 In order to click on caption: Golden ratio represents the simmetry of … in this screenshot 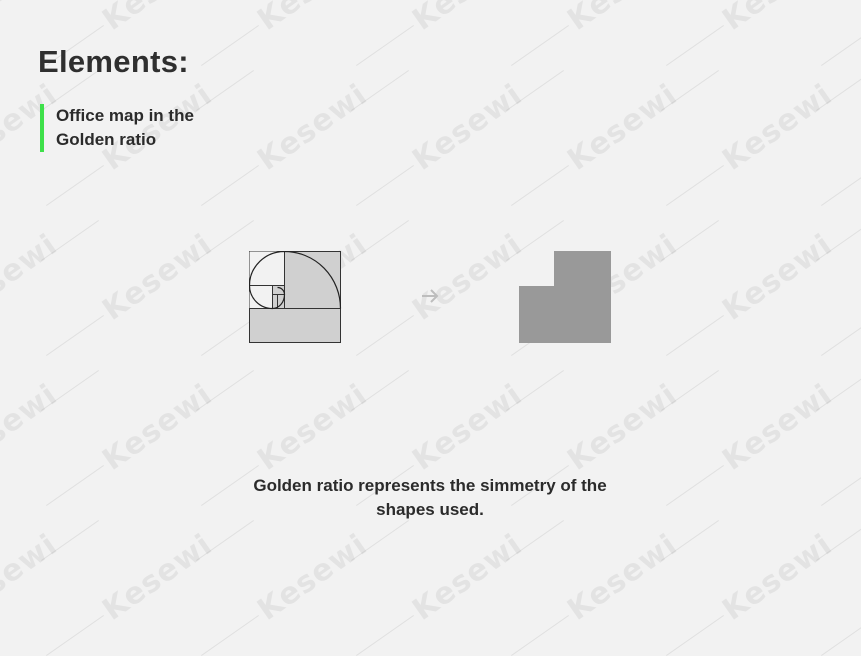, I will do `click(430, 497)`.